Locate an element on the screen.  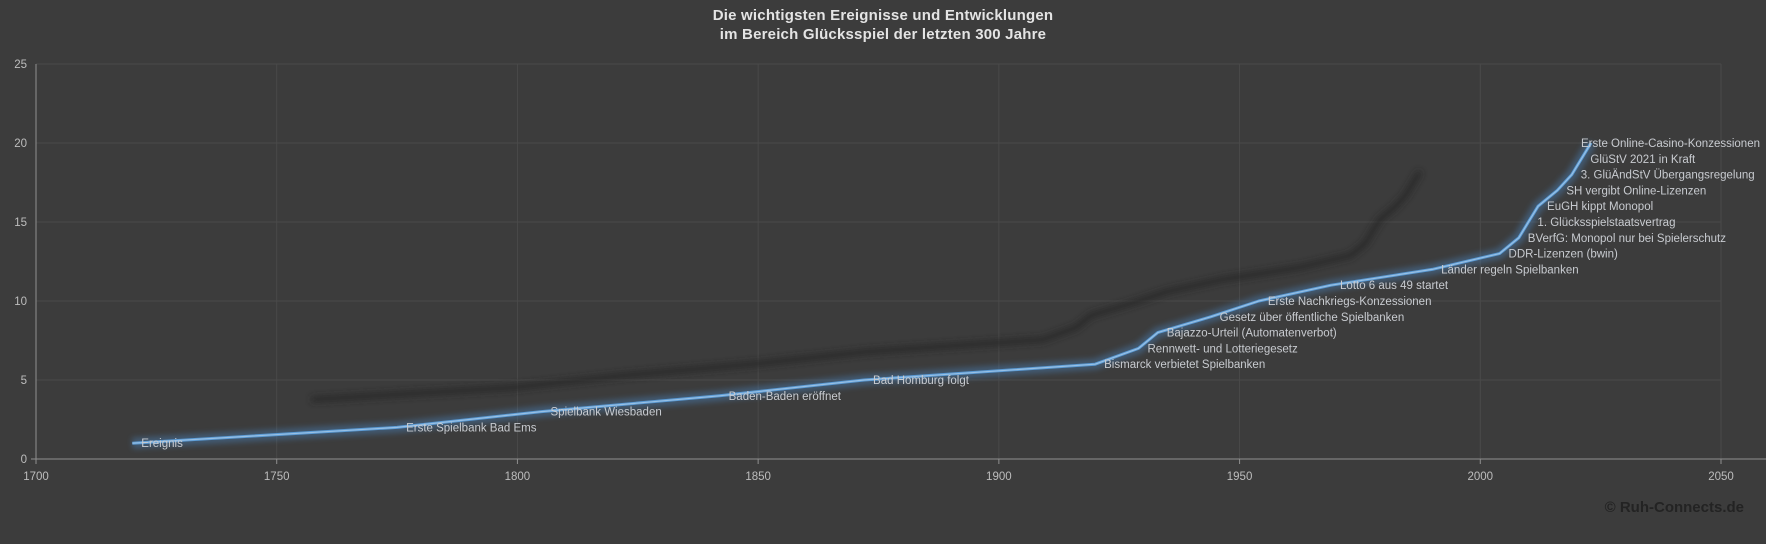
y-tick-label: 25 is located at coordinates (20, 65).